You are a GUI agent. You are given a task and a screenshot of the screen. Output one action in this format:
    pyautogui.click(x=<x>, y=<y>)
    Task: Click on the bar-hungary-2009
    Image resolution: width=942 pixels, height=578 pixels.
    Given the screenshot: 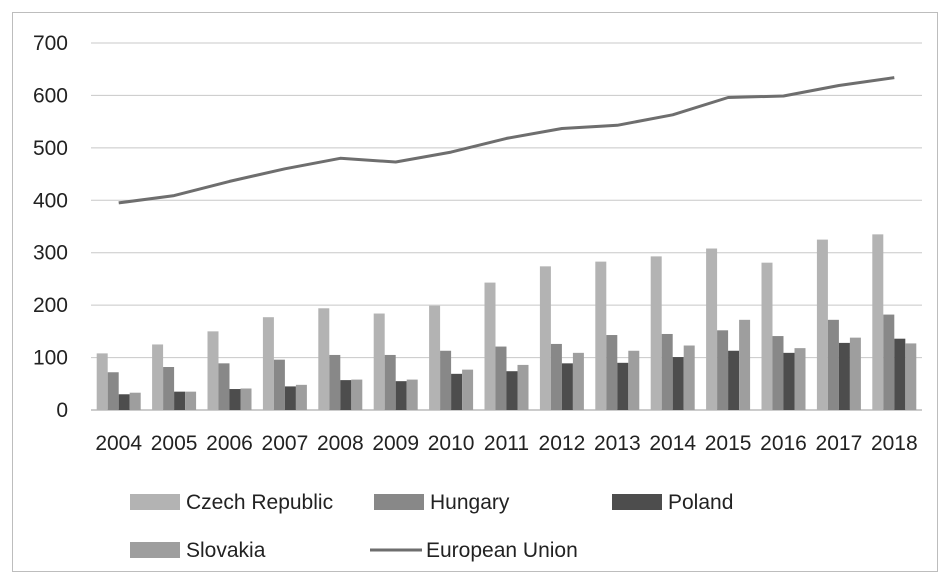 What is the action you would take?
    pyautogui.click(x=390, y=382)
    